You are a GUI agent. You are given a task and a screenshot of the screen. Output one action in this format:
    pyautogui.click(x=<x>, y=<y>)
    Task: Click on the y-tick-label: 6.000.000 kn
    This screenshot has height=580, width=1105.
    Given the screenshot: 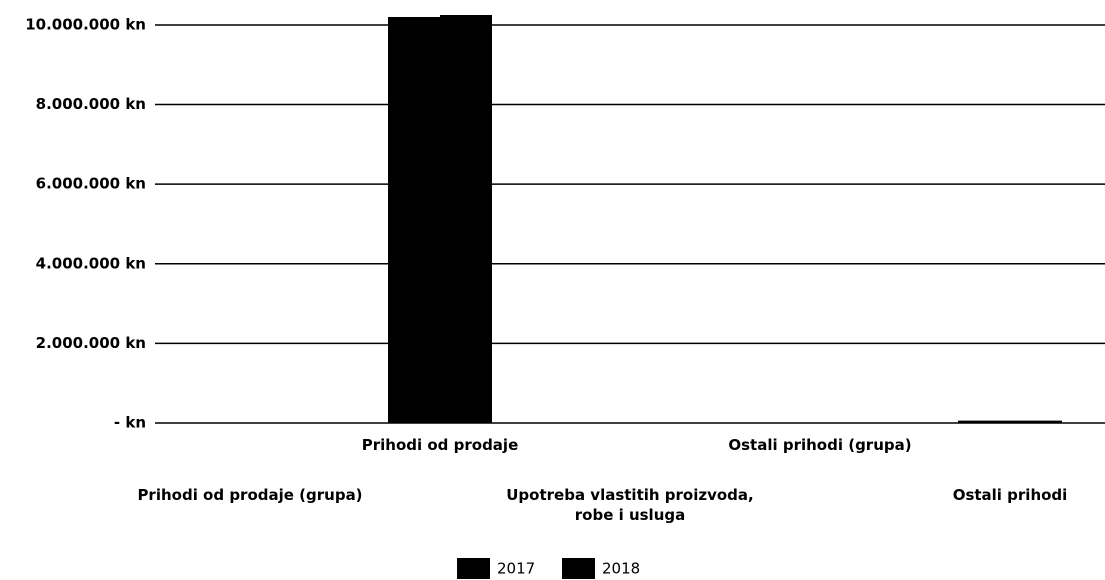 What is the action you would take?
    pyautogui.click(x=91, y=184)
    